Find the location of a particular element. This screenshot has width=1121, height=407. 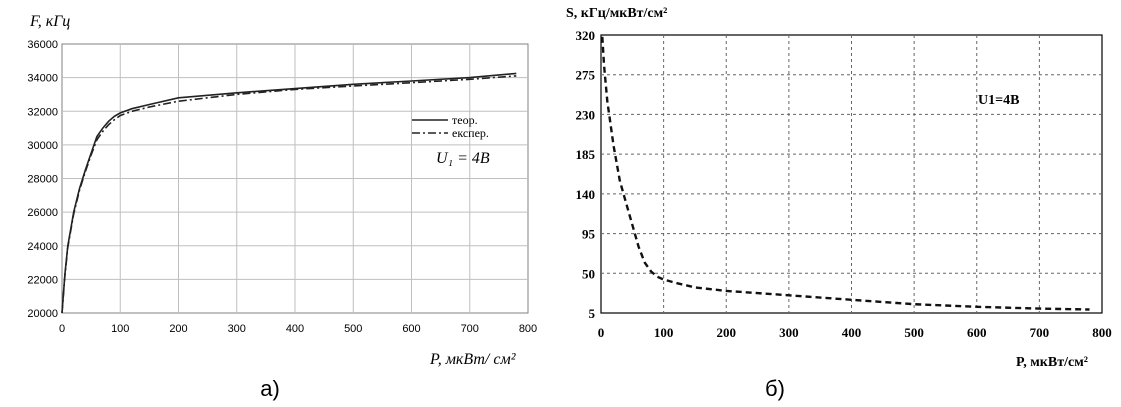

x-tick-label-b: 800 is located at coordinates (1102, 332).